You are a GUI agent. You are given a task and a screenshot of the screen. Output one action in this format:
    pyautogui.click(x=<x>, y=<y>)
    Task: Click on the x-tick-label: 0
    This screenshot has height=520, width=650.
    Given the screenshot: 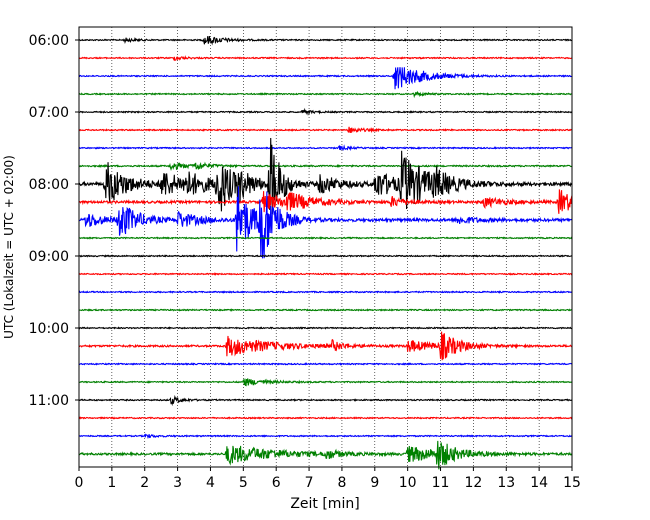 What is the action you would take?
    pyautogui.click(x=79, y=483)
    